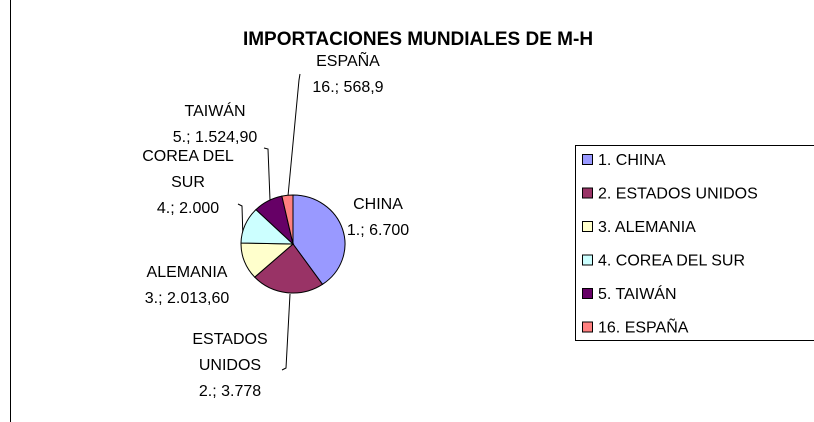 The image size is (814, 422). I want to click on data-label-value: 2.; 3.778, so click(230, 391).